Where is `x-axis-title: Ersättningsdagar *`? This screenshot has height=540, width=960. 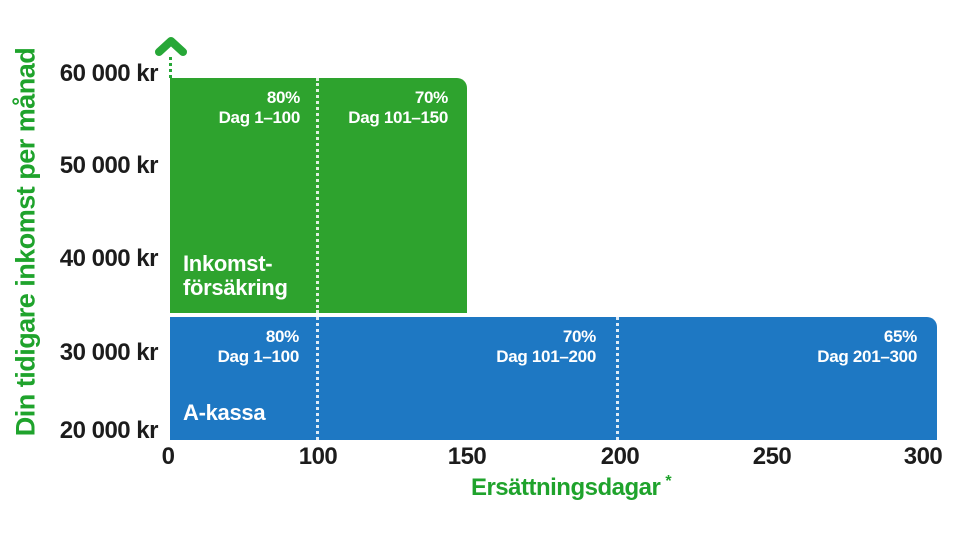 x-axis-title: Ersättningsdagar * is located at coordinates (571, 487).